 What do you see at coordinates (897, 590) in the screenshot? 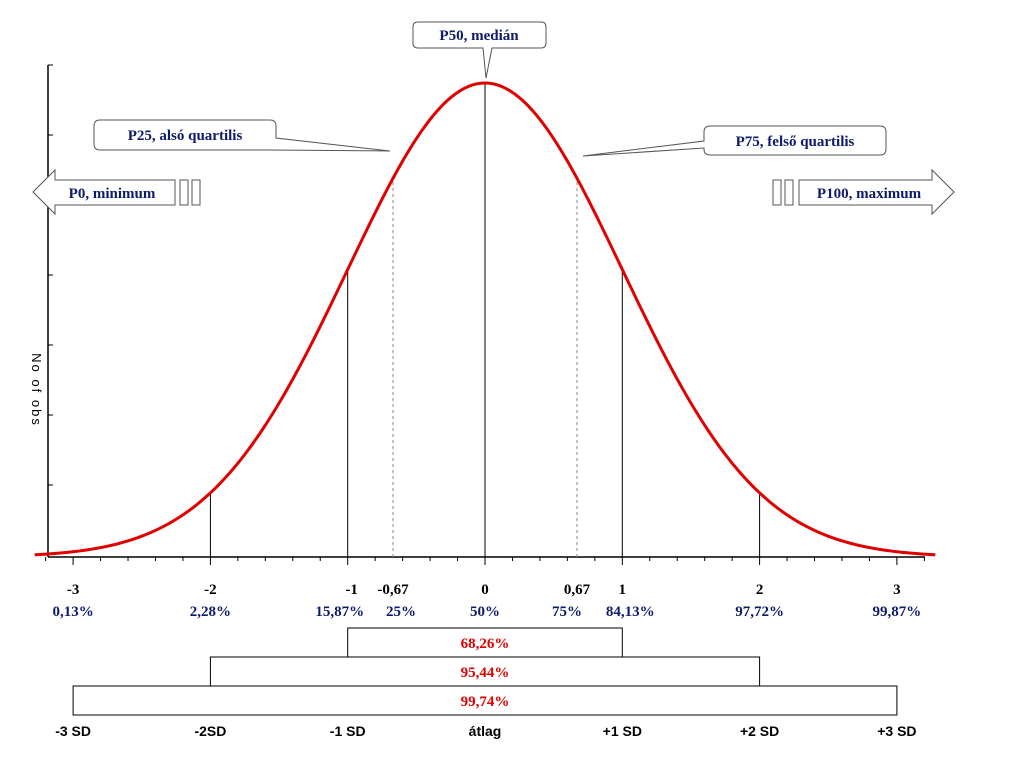
I see `z-tick-label: 3` at bounding box center [897, 590].